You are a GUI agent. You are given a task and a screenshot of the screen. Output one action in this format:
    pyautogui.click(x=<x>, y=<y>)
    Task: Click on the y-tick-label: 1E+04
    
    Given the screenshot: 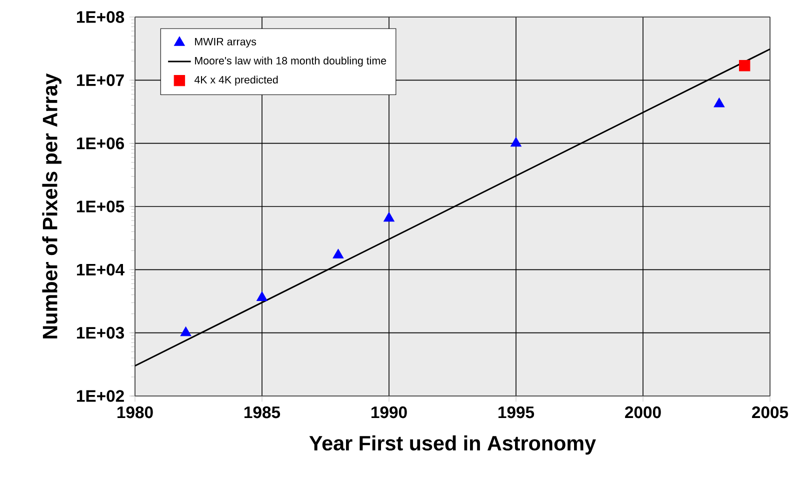 What is the action you would take?
    pyautogui.click(x=101, y=270)
    